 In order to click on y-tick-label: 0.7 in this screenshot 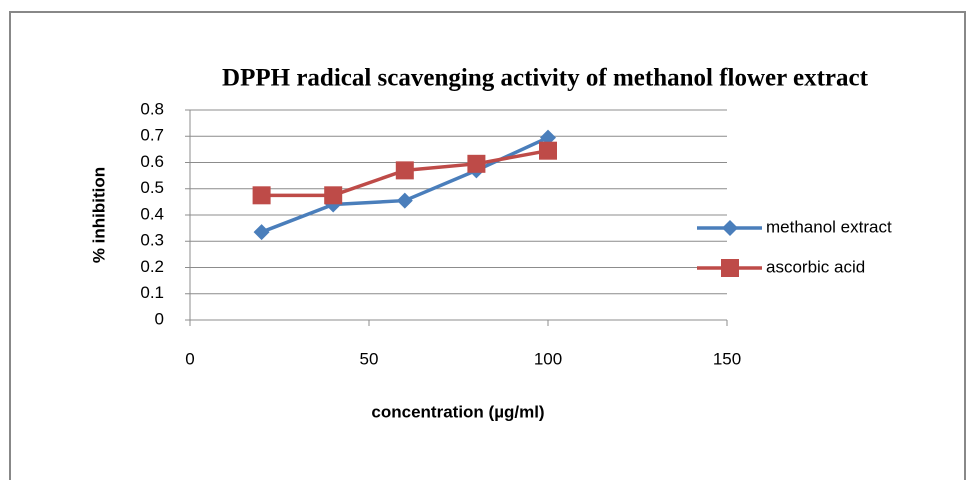, I will do `click(152, 135)`.